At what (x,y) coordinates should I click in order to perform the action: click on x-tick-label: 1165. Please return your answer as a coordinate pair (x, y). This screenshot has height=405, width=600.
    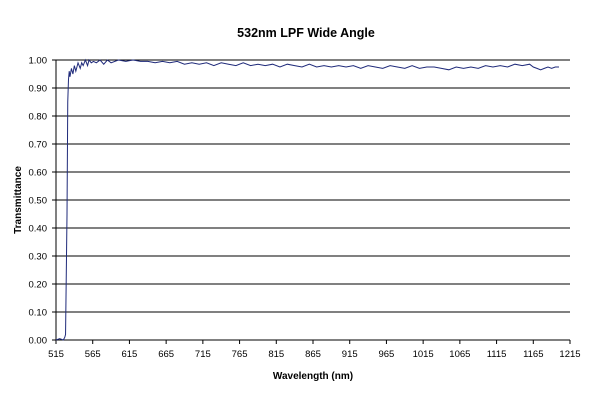
    Looking at the image, I should click on (533, 354).